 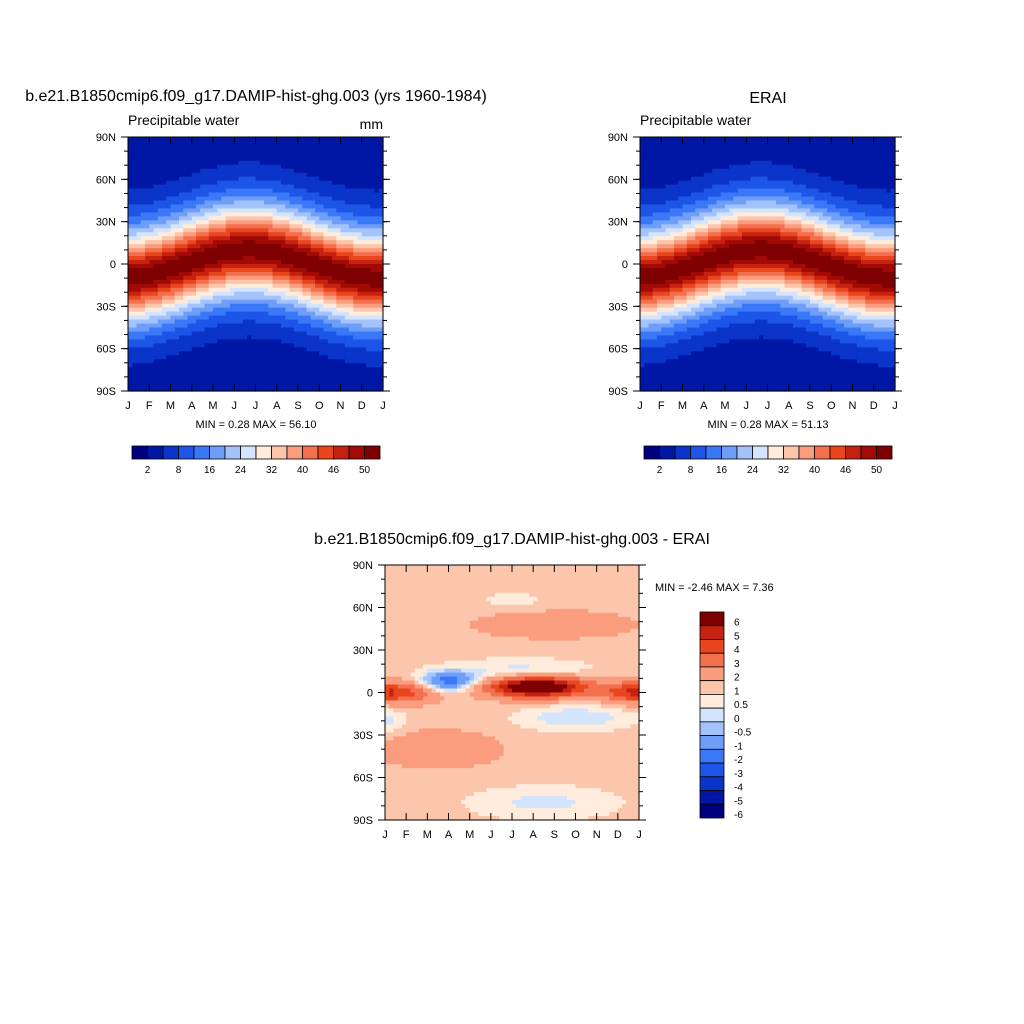 What do you see at coordinates (106, 138) in the screenshot?
I see `y-tick-label: 90N` at bounding box center [106, 138].